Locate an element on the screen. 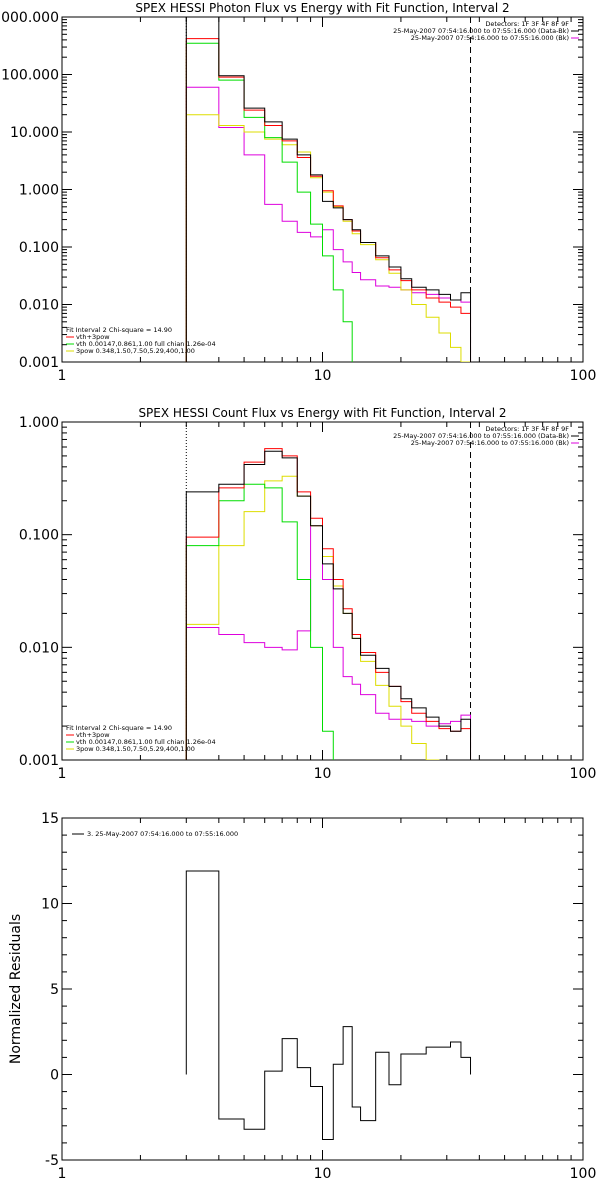 Image resolution: width=600 pixels, height=1200 pixels. series-vth-3pow-line is located at coordinates (328, 604).